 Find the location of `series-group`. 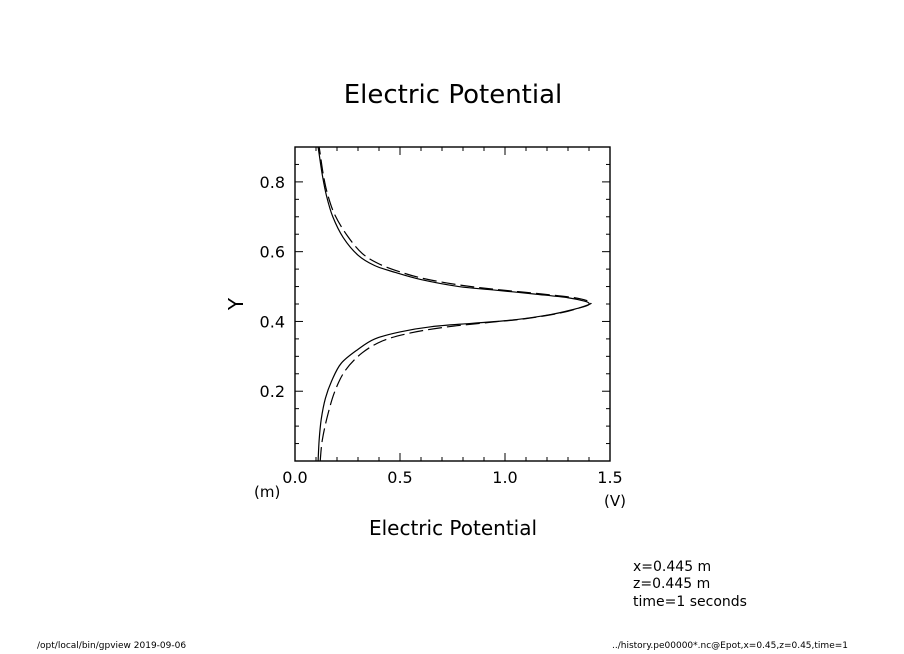

series-group is located at coordinates (454, 304).